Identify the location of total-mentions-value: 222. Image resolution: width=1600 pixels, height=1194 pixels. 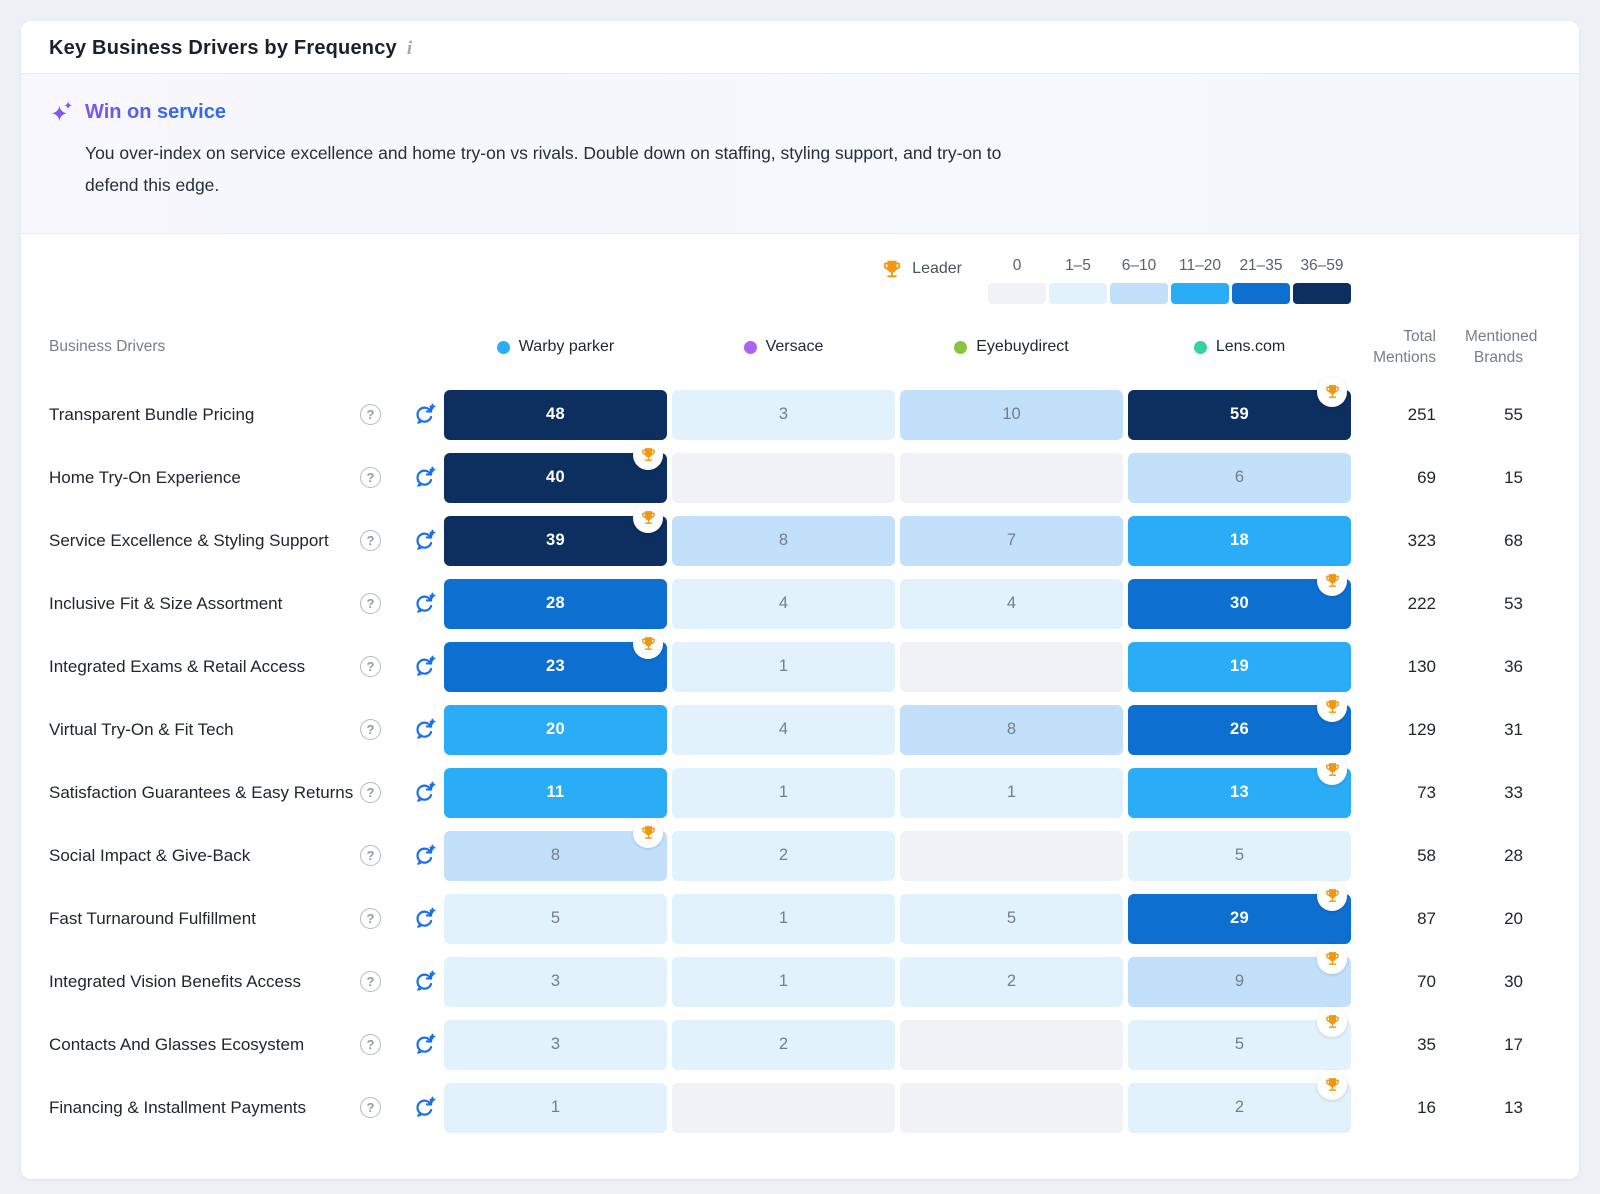
(1421, 603).